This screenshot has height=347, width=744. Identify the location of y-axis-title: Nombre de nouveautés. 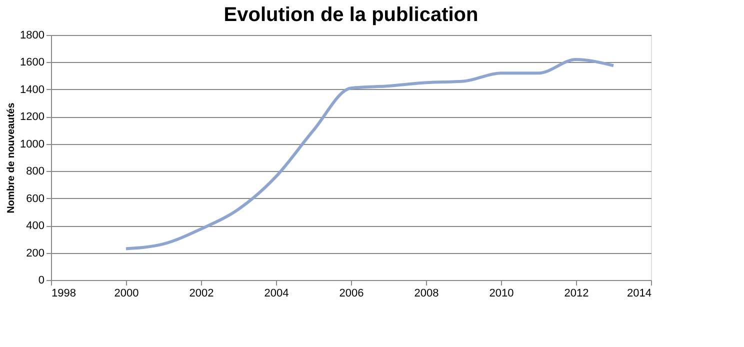
(12, 158).